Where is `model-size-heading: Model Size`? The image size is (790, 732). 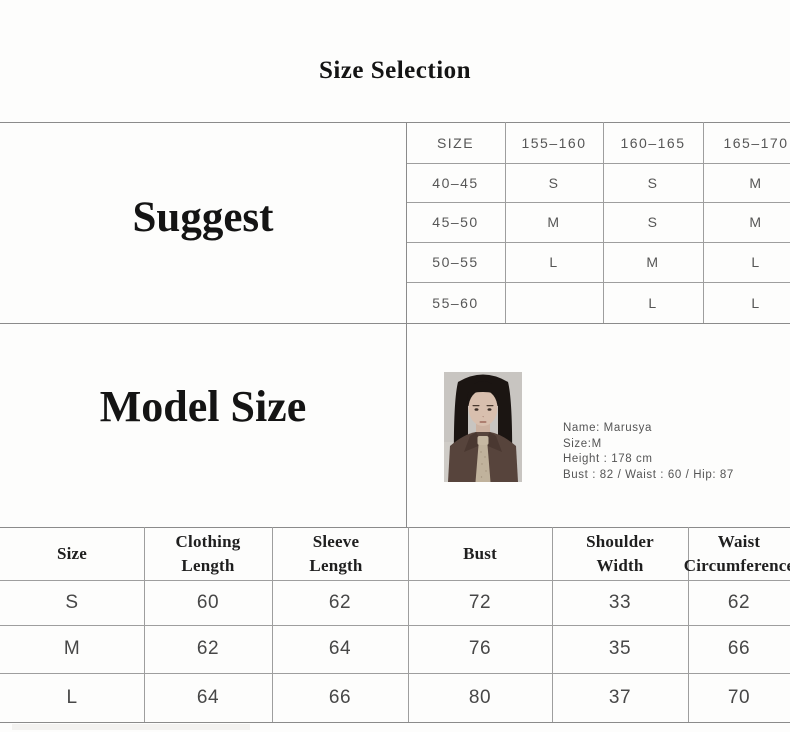
model-size-heading: Model Size is located at coordinates (203, 406).